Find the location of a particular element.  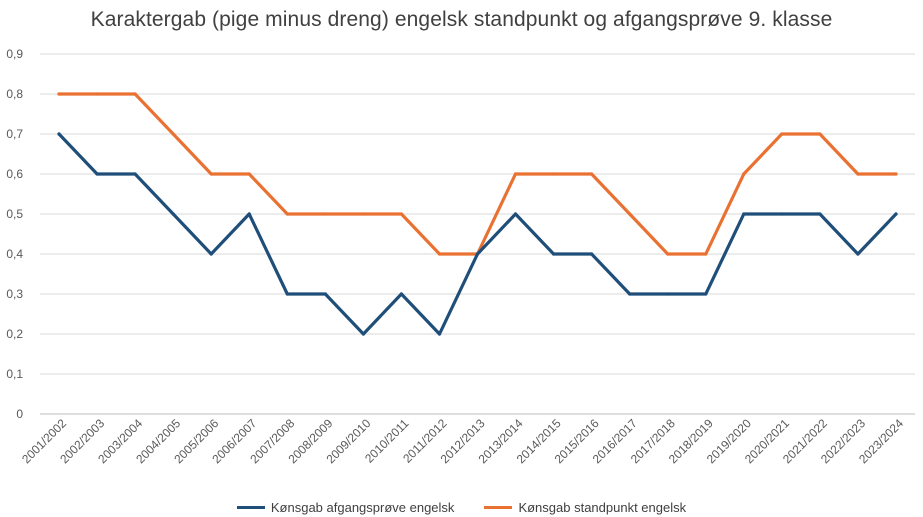

y-tick-label: 0,2 is located at coordinates (14, 334).